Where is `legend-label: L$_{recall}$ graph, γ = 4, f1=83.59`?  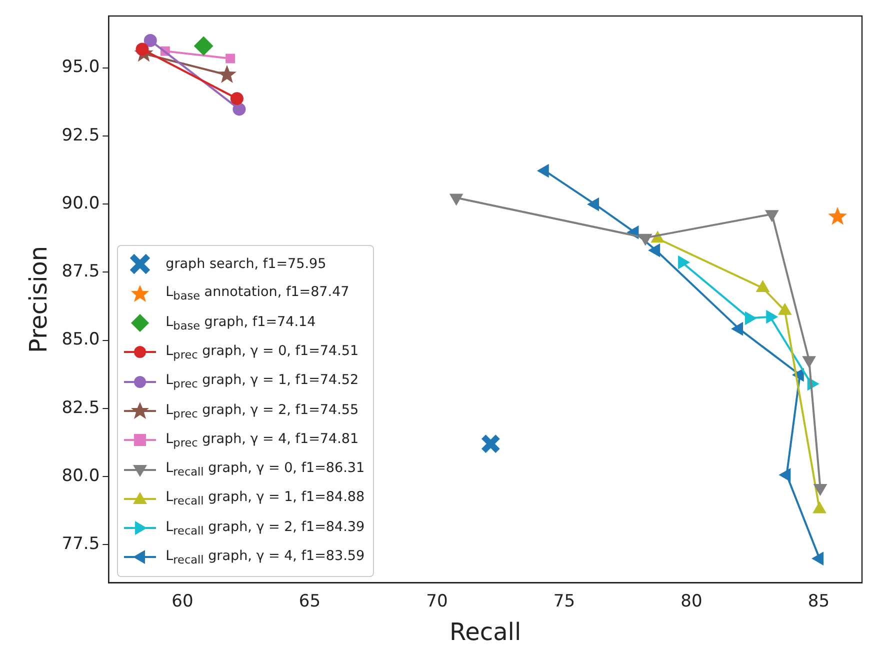 legend-label: L$_{recall}$ graph, γ = 4, f1=83.59 is located at coordinates (265, 557).